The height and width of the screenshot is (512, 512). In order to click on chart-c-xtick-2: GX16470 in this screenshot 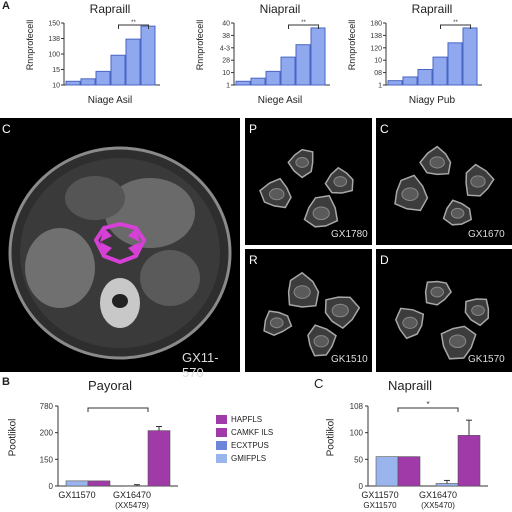, I will do `click(438, 495)`.